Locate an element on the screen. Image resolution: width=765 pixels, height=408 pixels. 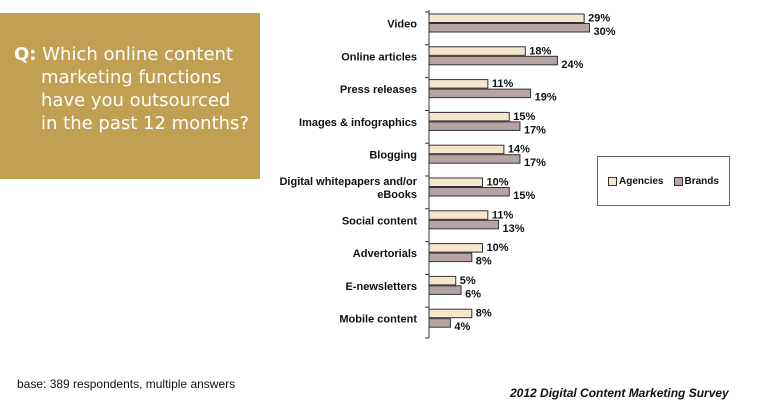
data-label: 13% is located at coordinates (514, 229).